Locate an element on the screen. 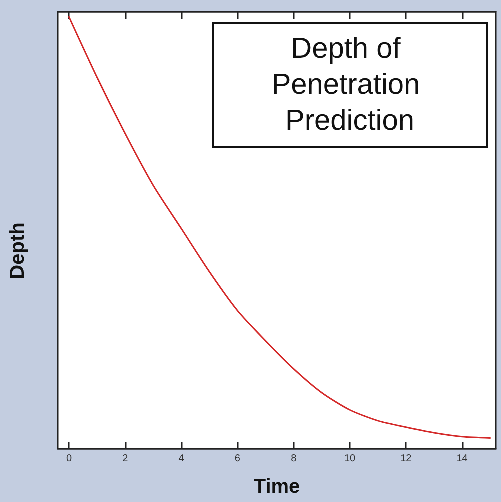  x-tick-label: 2 is located at coordinates (125, 459).